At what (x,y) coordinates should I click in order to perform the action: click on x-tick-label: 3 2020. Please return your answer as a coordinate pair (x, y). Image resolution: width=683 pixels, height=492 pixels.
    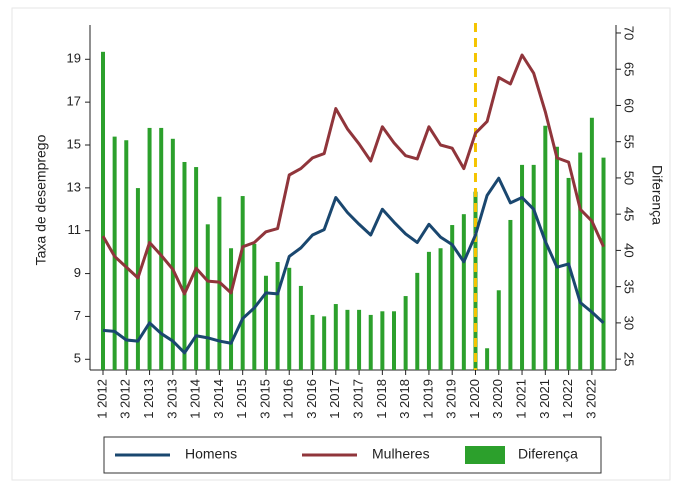
    Looking at the image, I should click on (497, 399).